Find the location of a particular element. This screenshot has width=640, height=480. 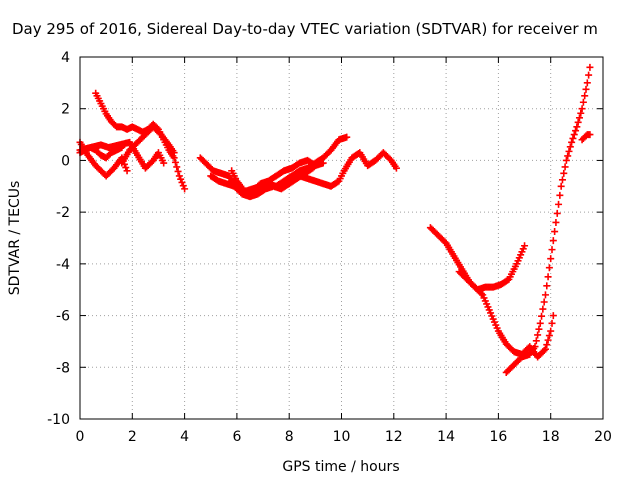

x-tick-label: 2 is located at coordinates (132, 437).